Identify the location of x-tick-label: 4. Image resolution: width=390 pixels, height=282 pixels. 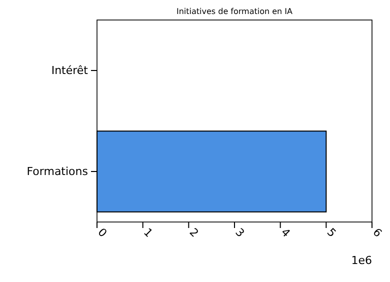
(285, 233).